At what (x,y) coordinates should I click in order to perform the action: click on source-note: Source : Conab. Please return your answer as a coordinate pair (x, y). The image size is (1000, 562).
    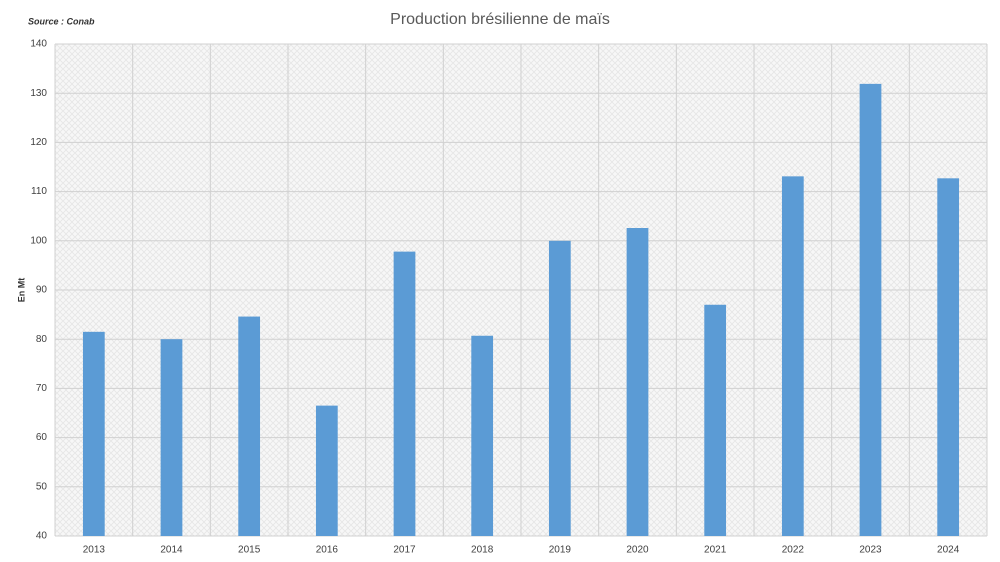
    Looking at the image, I should click on (61, 21).